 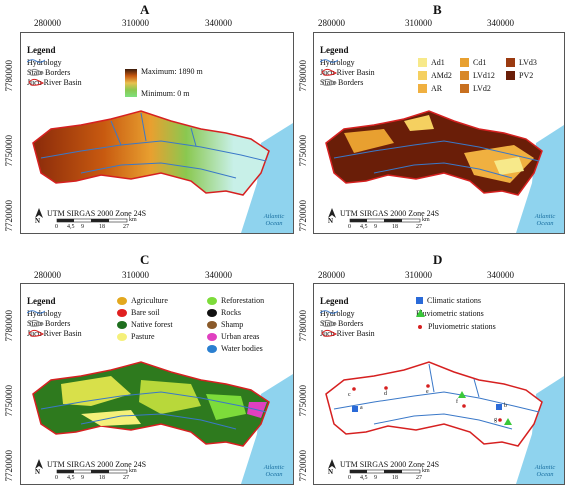 I want to click on panel-a-legend-state: State Borders, so click(x=49, y=72).